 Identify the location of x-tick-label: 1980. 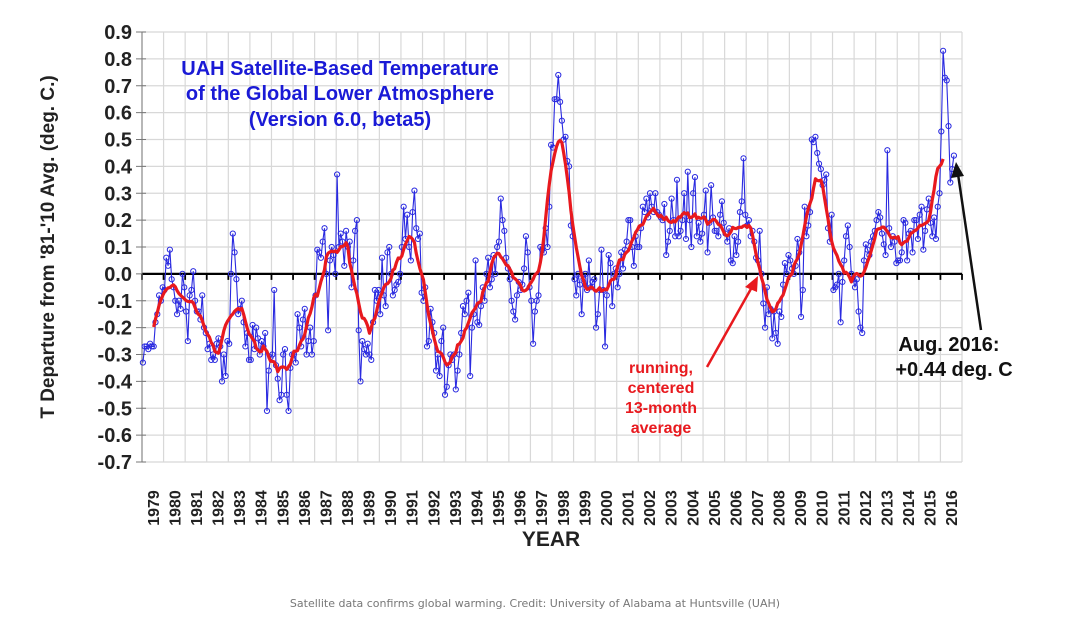
(175, 508).